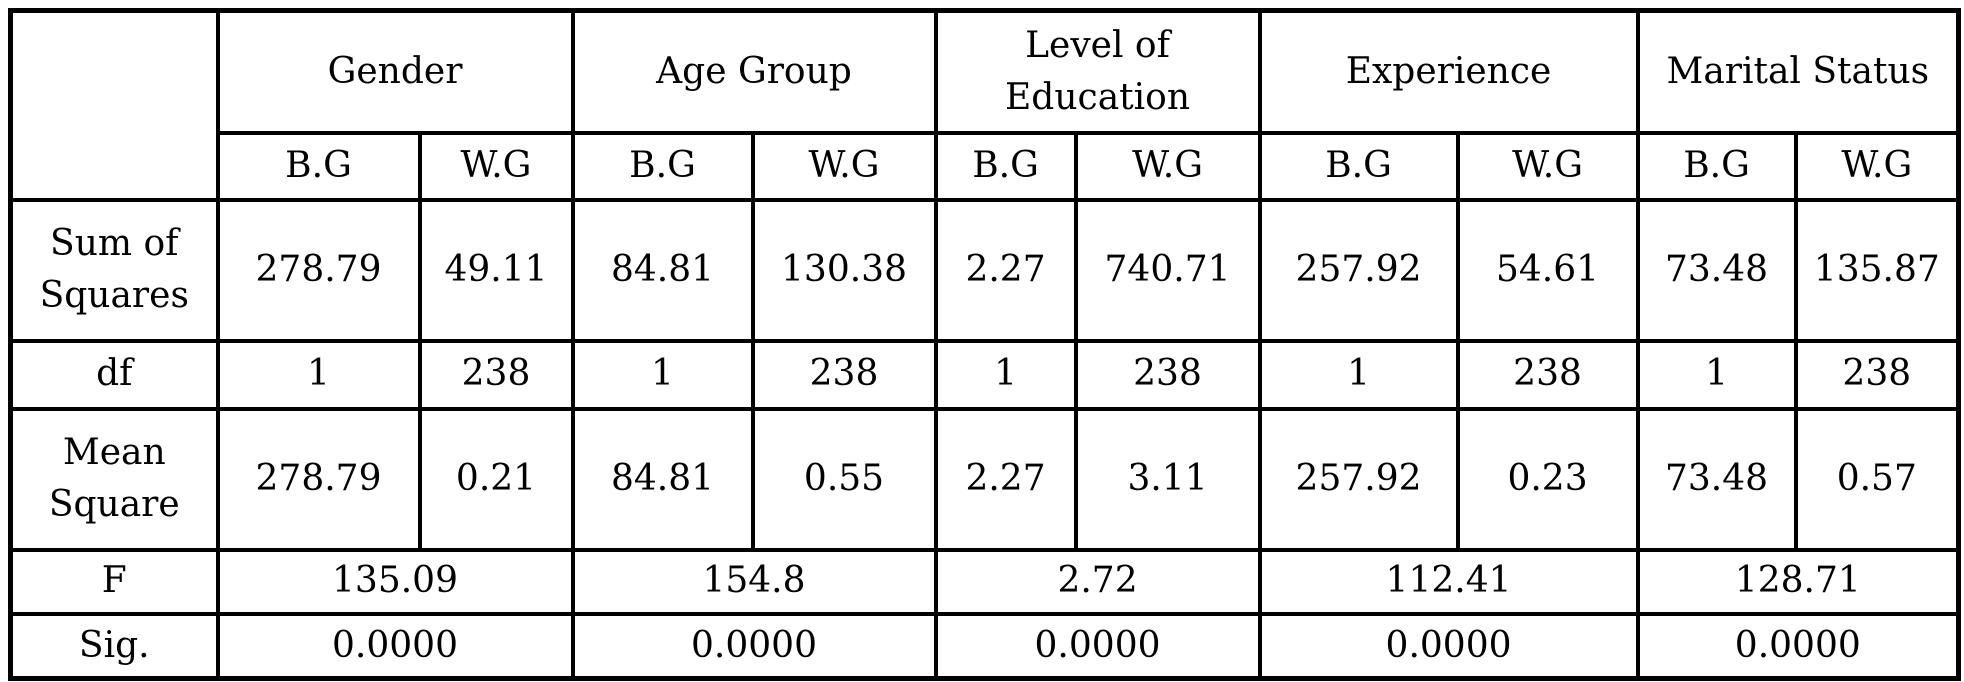 This screenshot has height=682, width=1964. What do you see at coordinates (496, 374) in the screenshot?
I see `cell-df-gender-wg: 238` at bounding box center [496, 374].